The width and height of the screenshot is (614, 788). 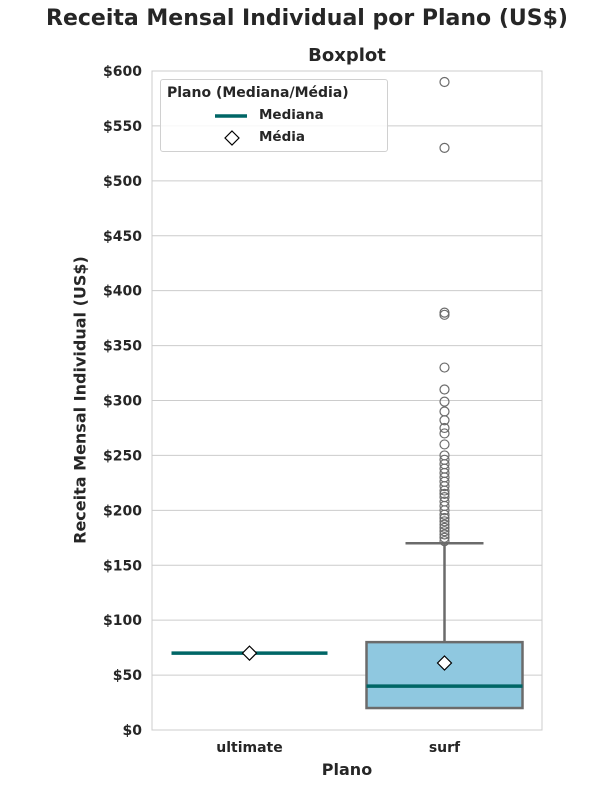 I want to click on y-tick-label: $200, so click(x=122, y=511).